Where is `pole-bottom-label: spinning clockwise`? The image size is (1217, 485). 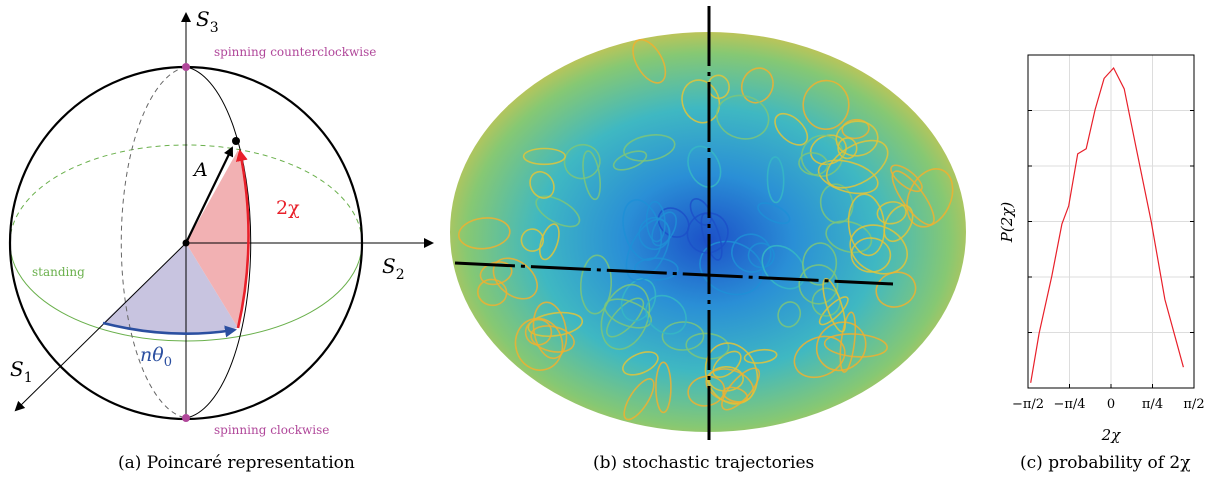
pole-bottom-label: spinning clockwise is located at coordinates (271, 430).